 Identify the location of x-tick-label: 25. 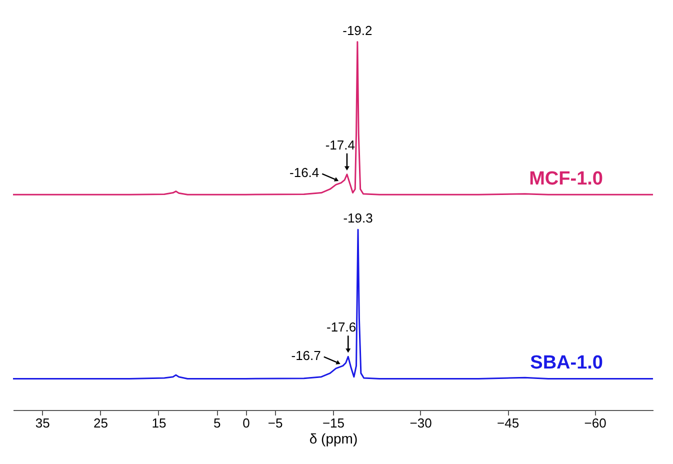
(101, 423).